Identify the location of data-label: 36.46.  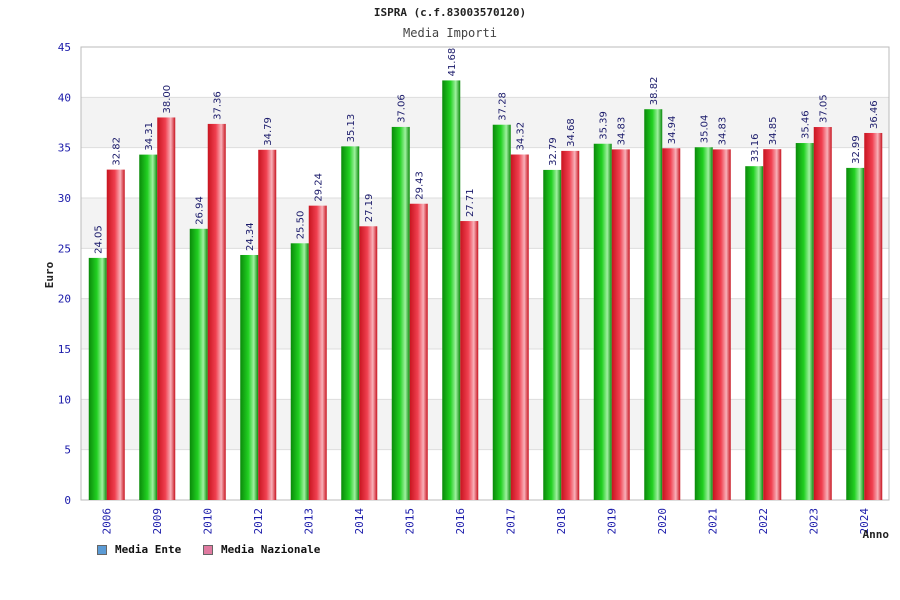
(874, 114).